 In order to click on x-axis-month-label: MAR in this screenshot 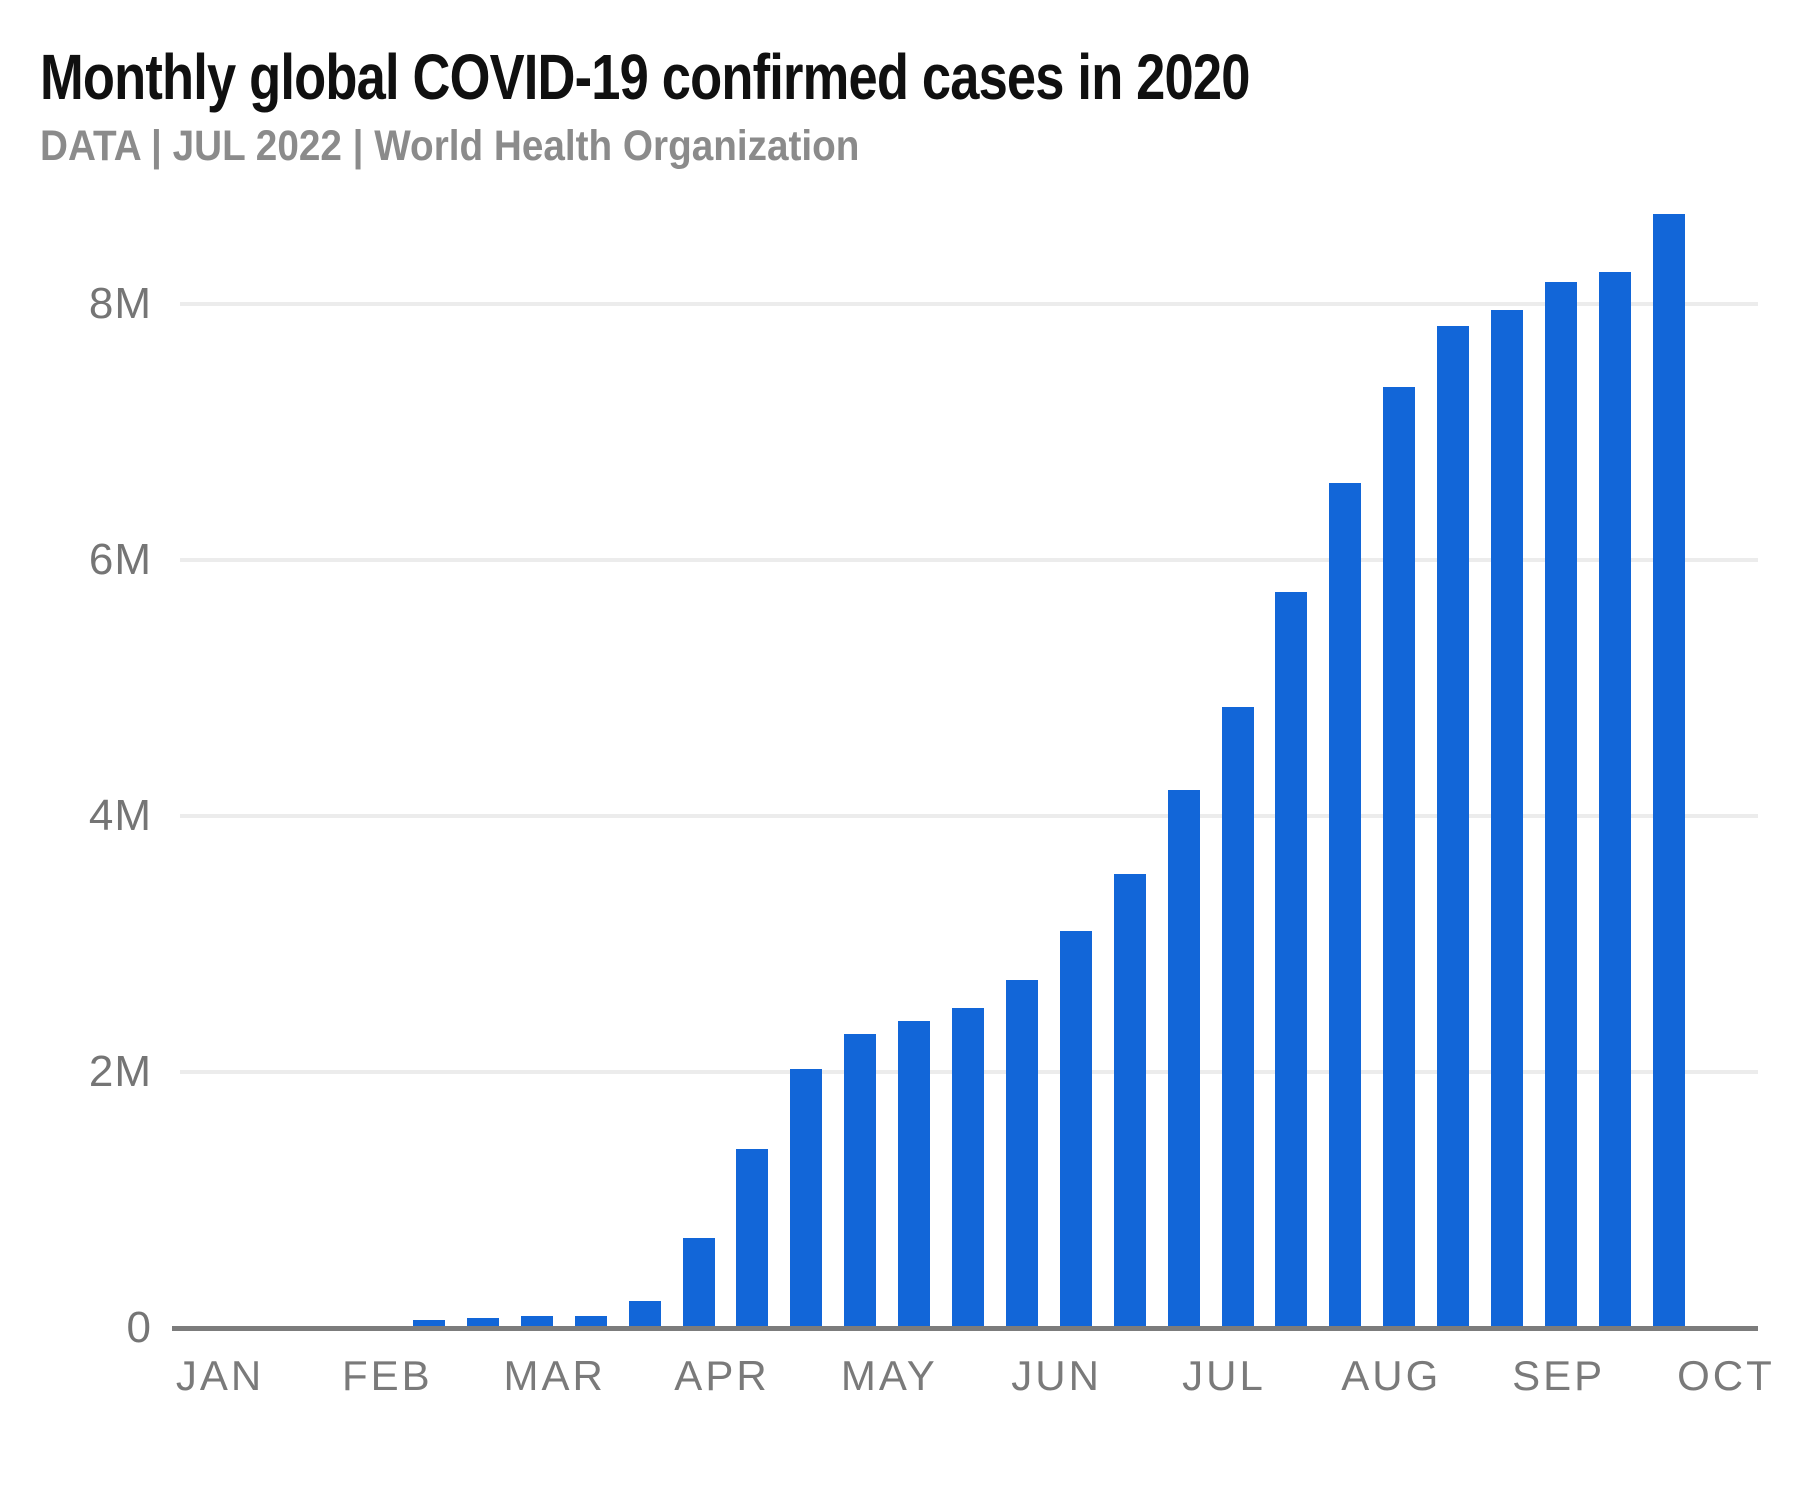, I will do `click(554, 1375)`.